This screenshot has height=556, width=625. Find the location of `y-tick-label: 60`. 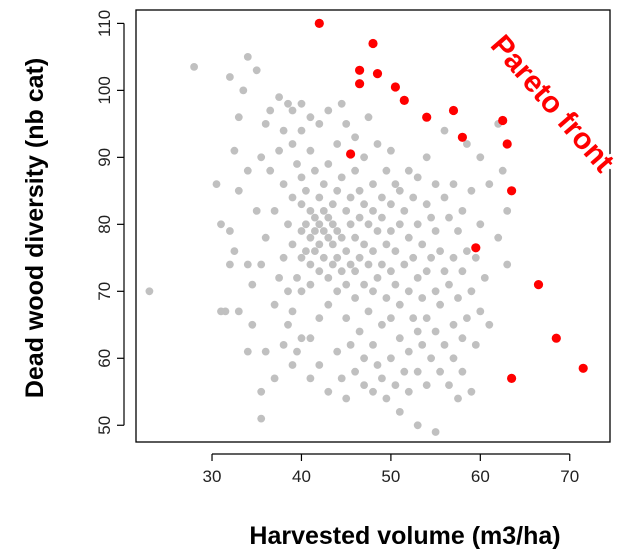

y-tick-label: 60 is located at coordinates (104, 358).